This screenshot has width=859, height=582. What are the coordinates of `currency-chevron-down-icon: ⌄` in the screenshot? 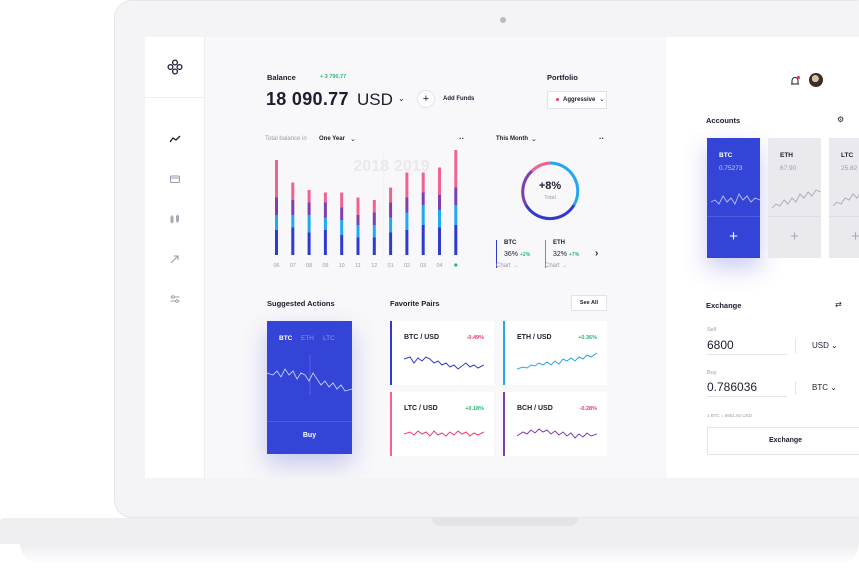 It's located at (401, 98).